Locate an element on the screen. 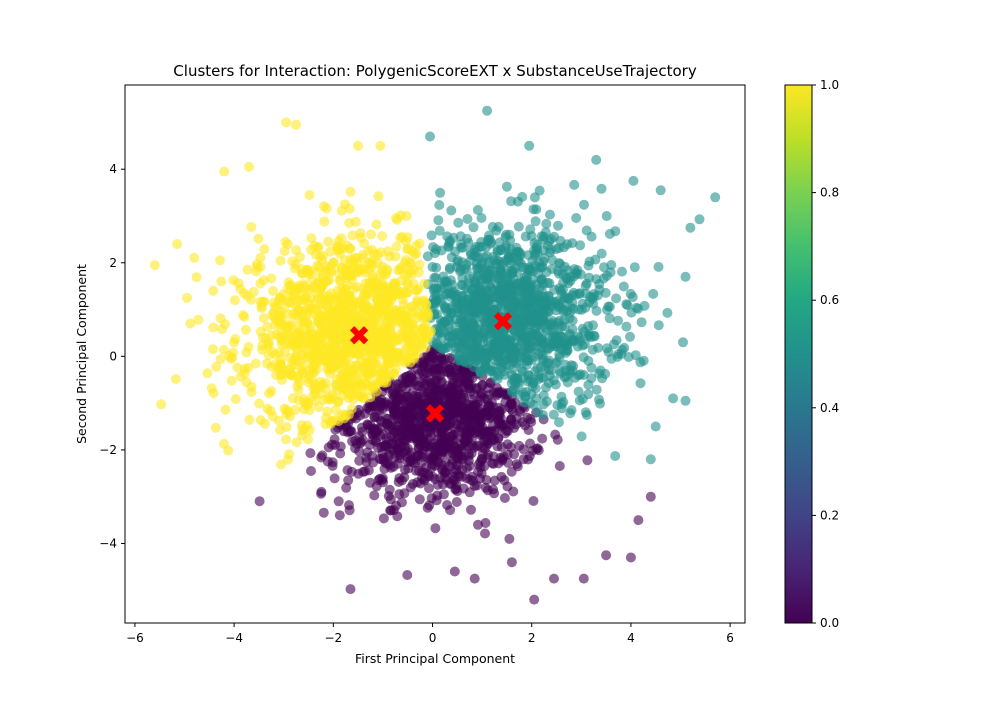  colorbar-ticks: 0.0 0.2 0.4 0.6 0.8 1.0 is located at coordinates (825, 354).